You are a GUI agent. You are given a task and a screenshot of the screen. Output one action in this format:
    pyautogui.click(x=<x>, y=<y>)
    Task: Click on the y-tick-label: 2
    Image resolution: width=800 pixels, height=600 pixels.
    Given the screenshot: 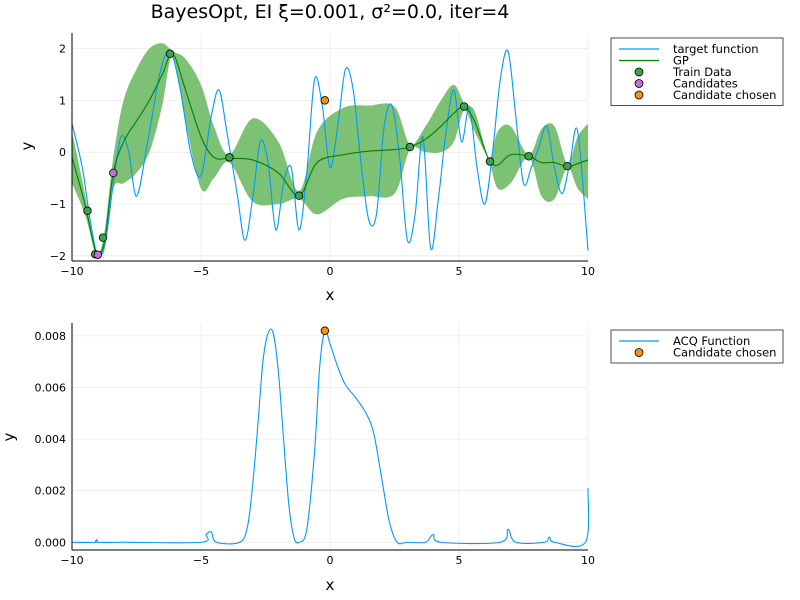 What is the action you would take?
    pyautogui.click(x=62, y=49)
    